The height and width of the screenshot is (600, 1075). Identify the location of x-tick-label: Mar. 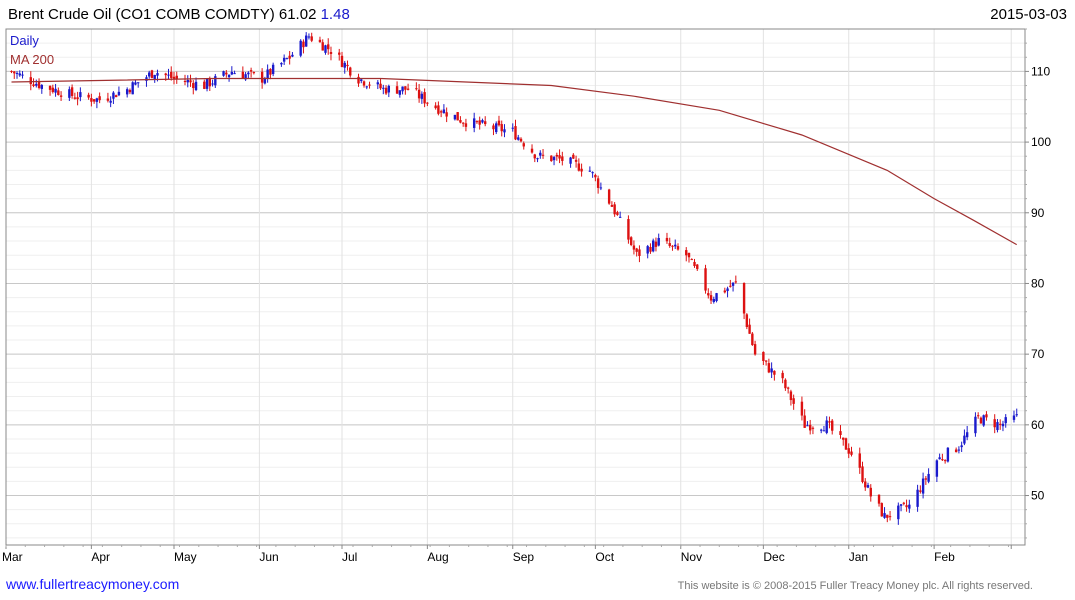
(12, 557).